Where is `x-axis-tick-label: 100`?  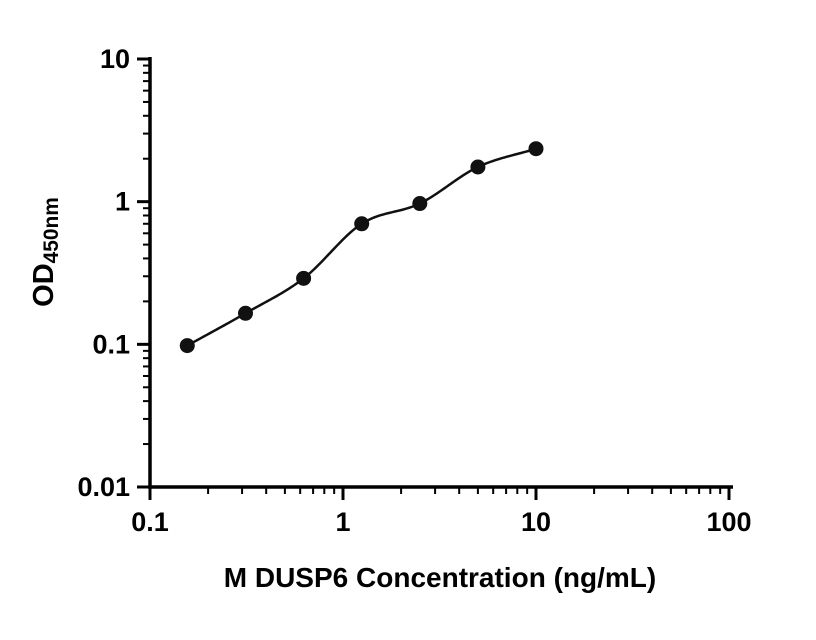
x-axis-tick-label: 100 is located at coordinates (728, 522).